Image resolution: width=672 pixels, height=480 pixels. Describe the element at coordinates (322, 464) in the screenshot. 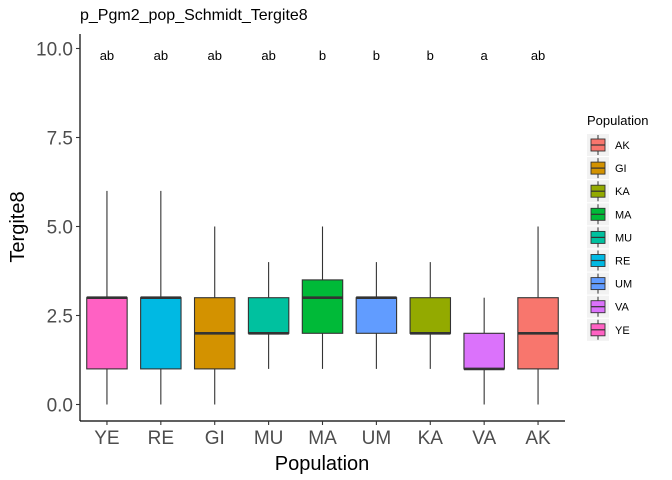

I see `x-axis-title: Population` at that location.